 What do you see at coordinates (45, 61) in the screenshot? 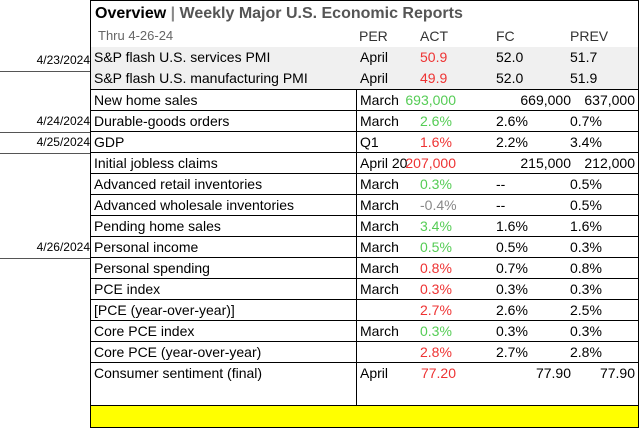
I see `date-label: 4/23/2024` at bounding box center [45, 61].